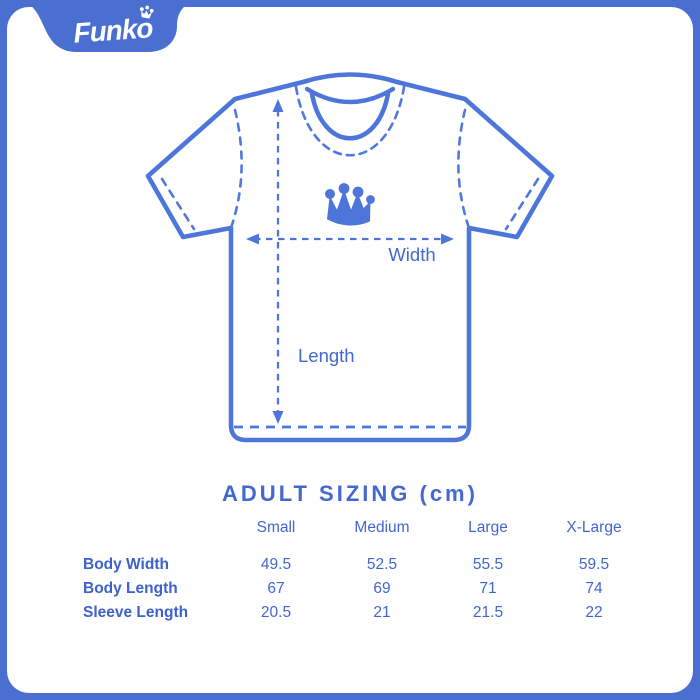 Image resolution: width=700 pixels, height=700 pixels. What do you see at coordinates (382, 612) in the screenshot?
I see `value-cell: 21` at bounding box center [382, 612].